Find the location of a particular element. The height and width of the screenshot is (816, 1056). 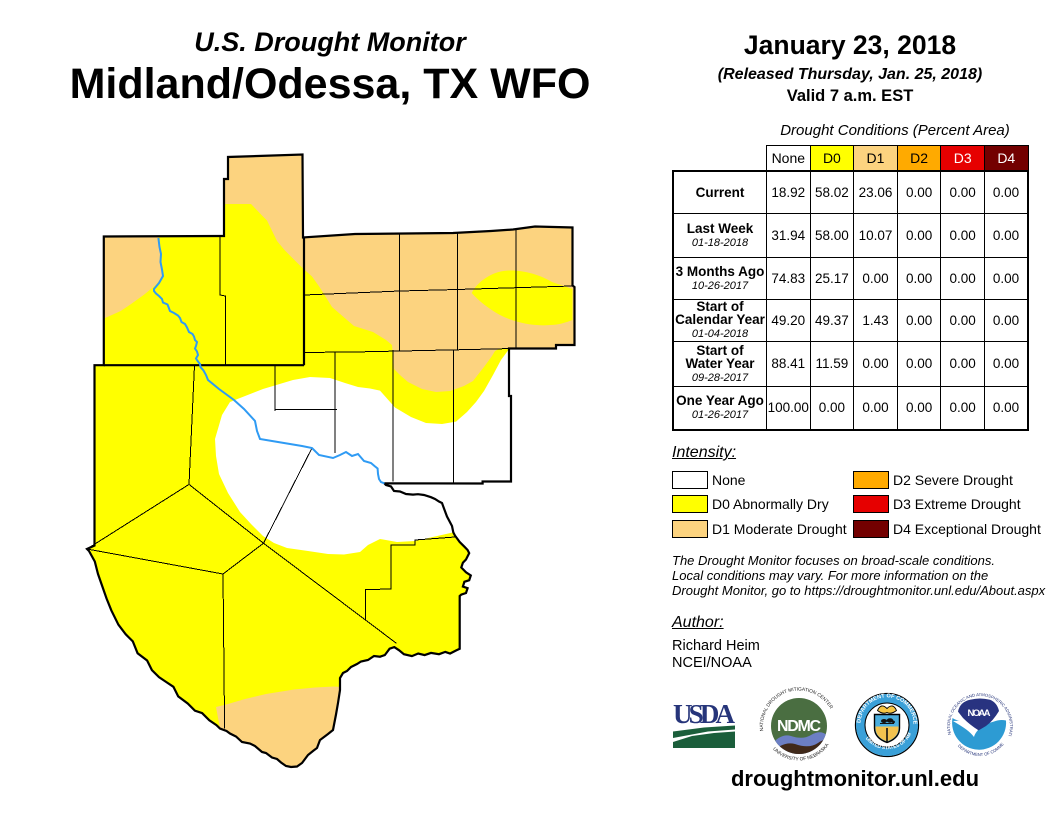

svg-text: USDA is located at coordinates (704, 714).